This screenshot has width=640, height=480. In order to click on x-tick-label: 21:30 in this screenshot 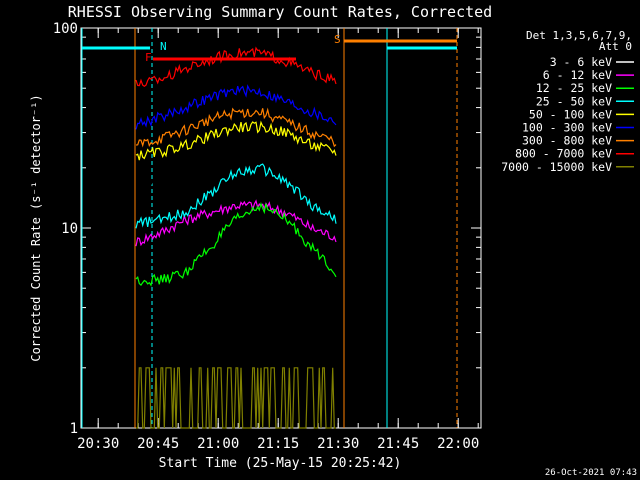, I will do `click(338, 444)`.